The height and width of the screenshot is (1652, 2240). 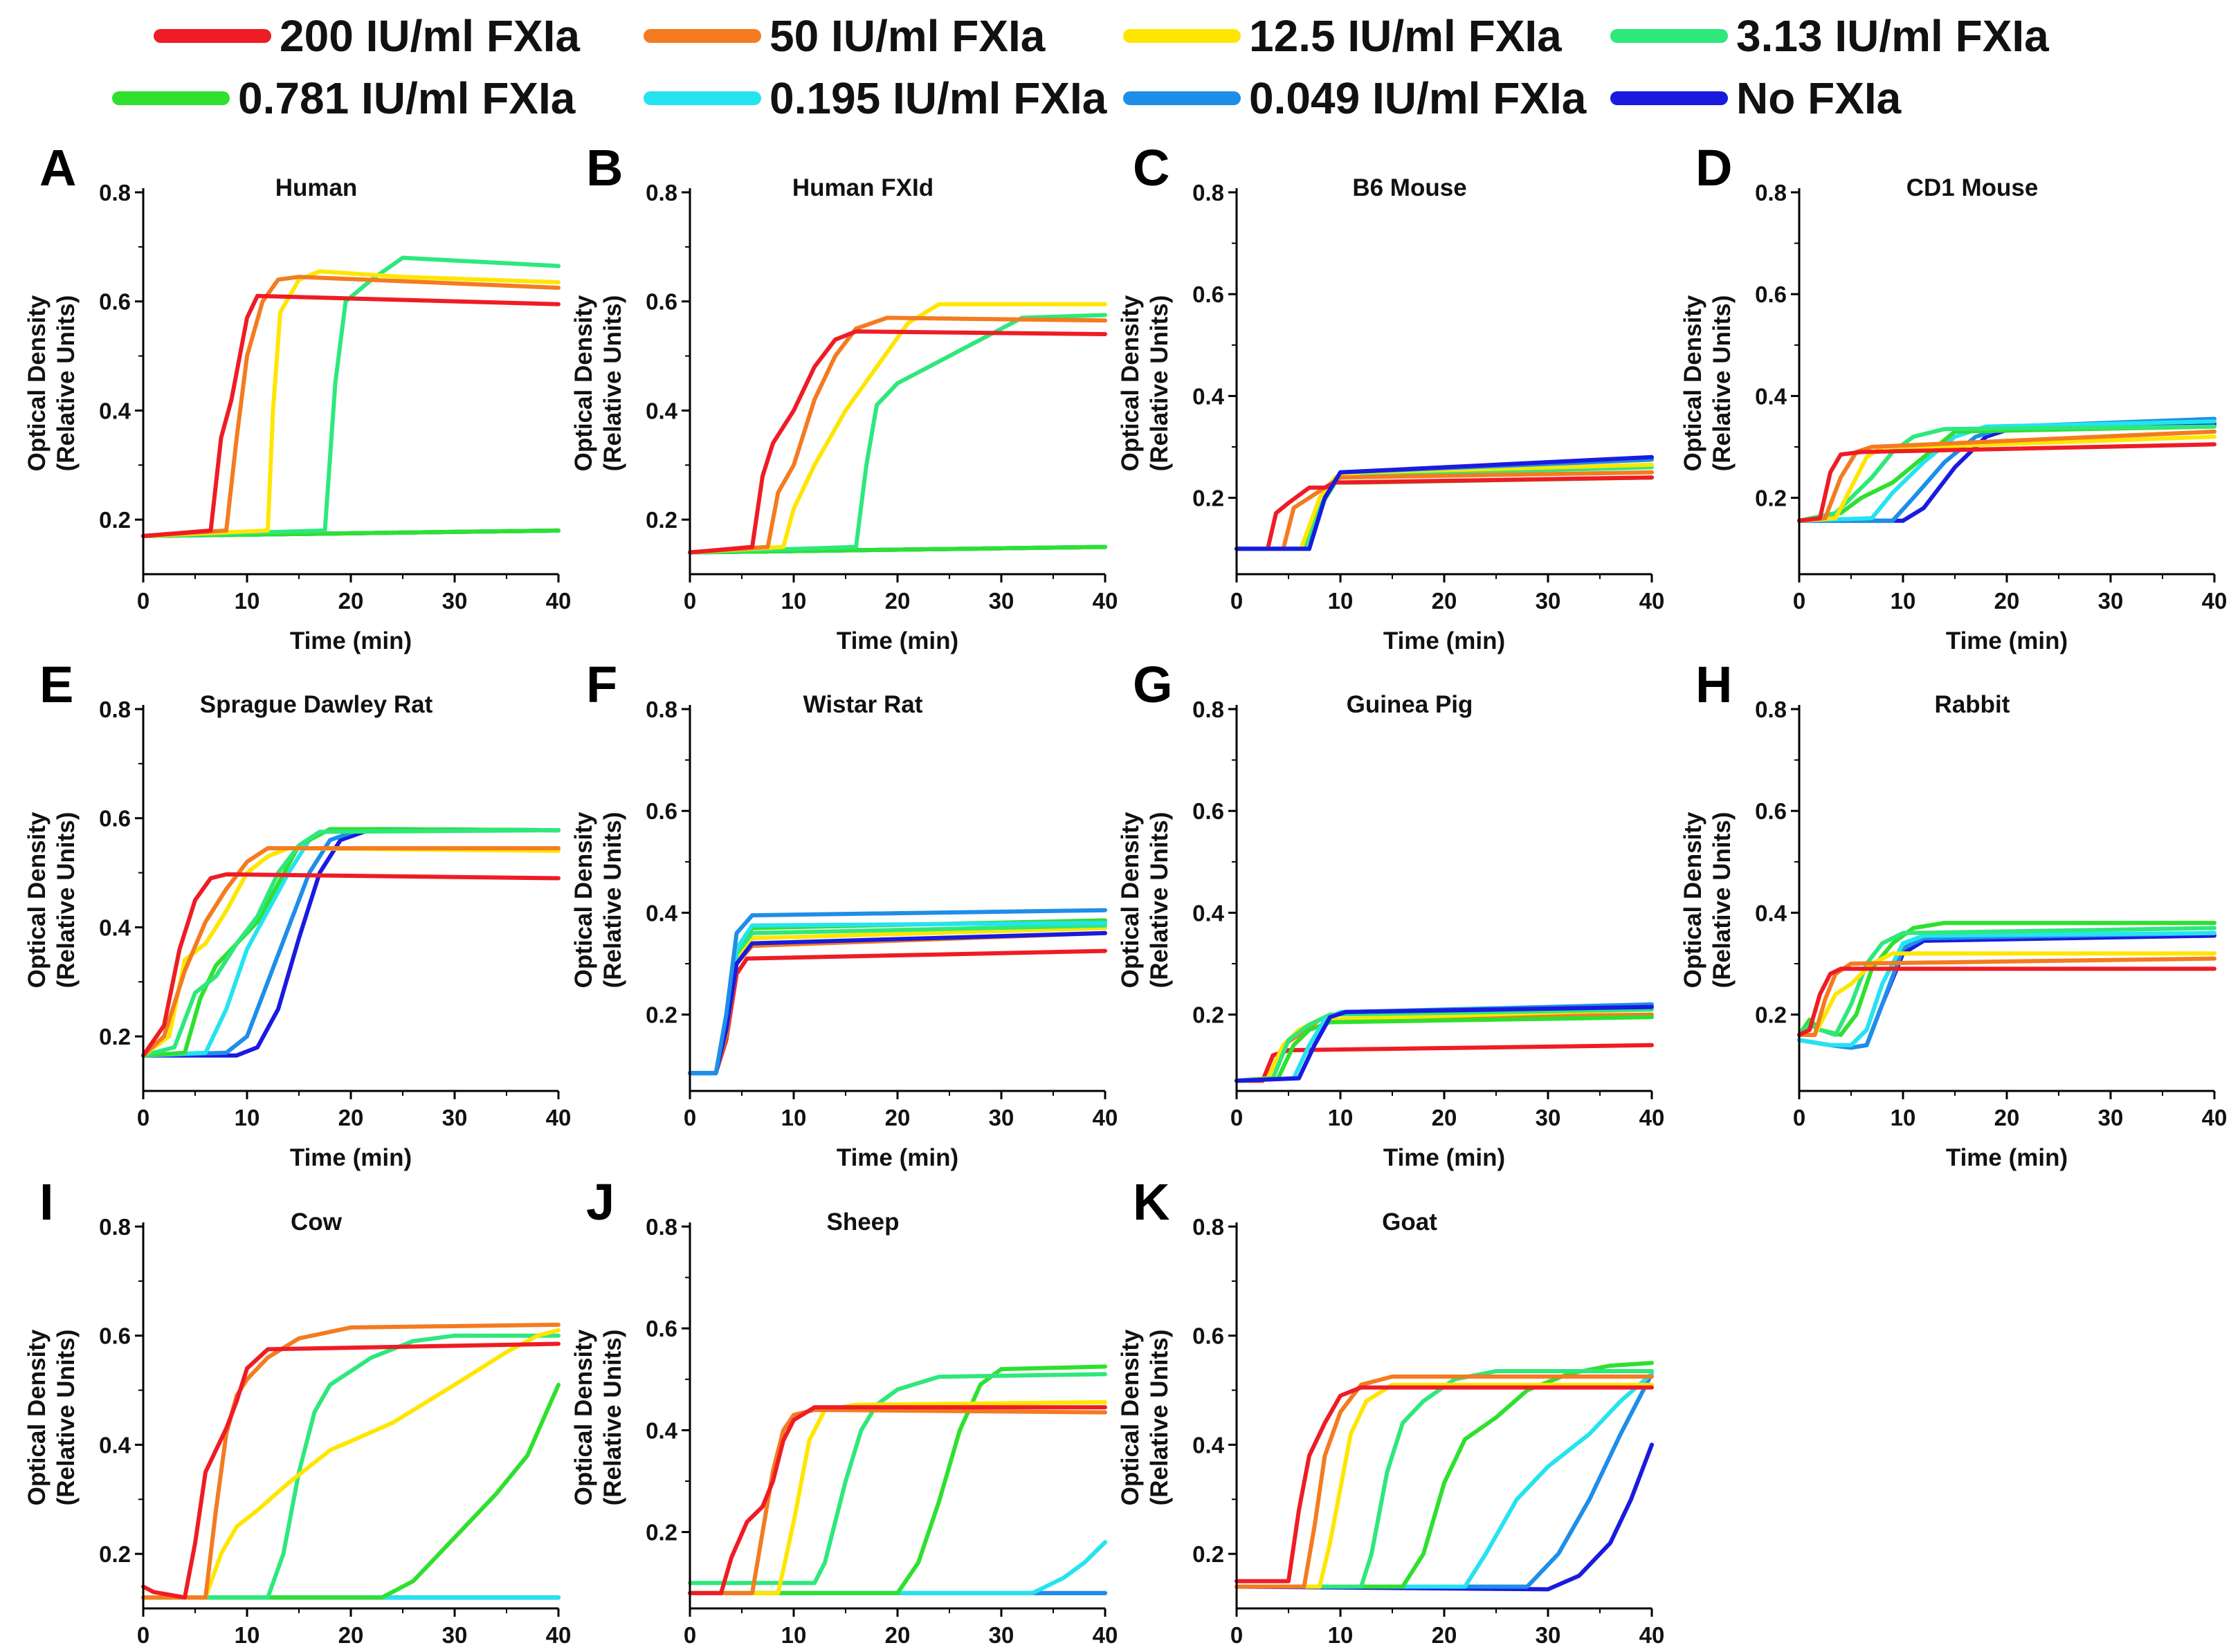 I want to click on panel-letter: B, so click(x=604, y=167).